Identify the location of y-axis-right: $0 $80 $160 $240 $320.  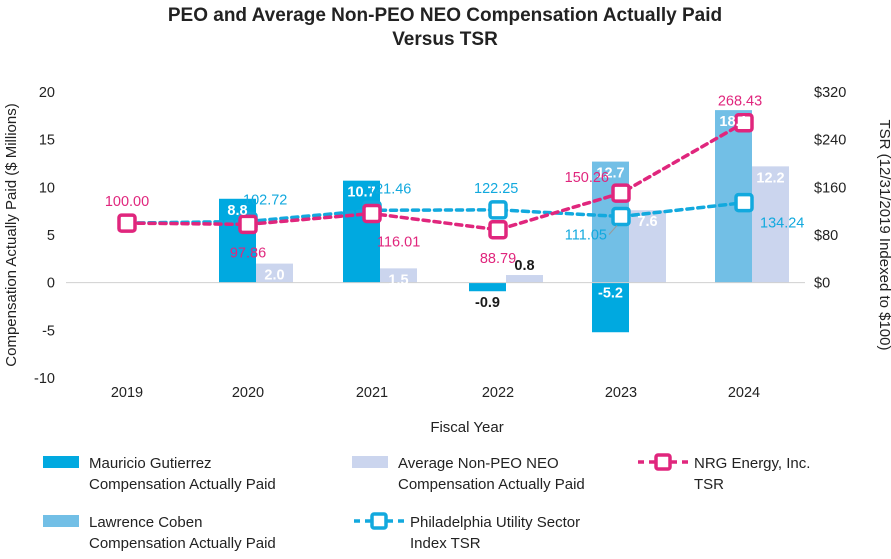
(830, 188).